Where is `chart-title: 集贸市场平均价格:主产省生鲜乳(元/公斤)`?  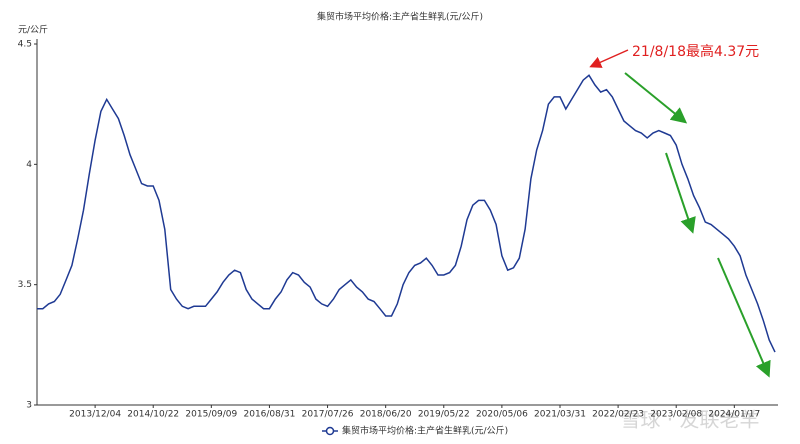 chart-title: 集贸市场平均价格:主产省生鲜乳(元/公斤) is located at coordinates (400, 17).